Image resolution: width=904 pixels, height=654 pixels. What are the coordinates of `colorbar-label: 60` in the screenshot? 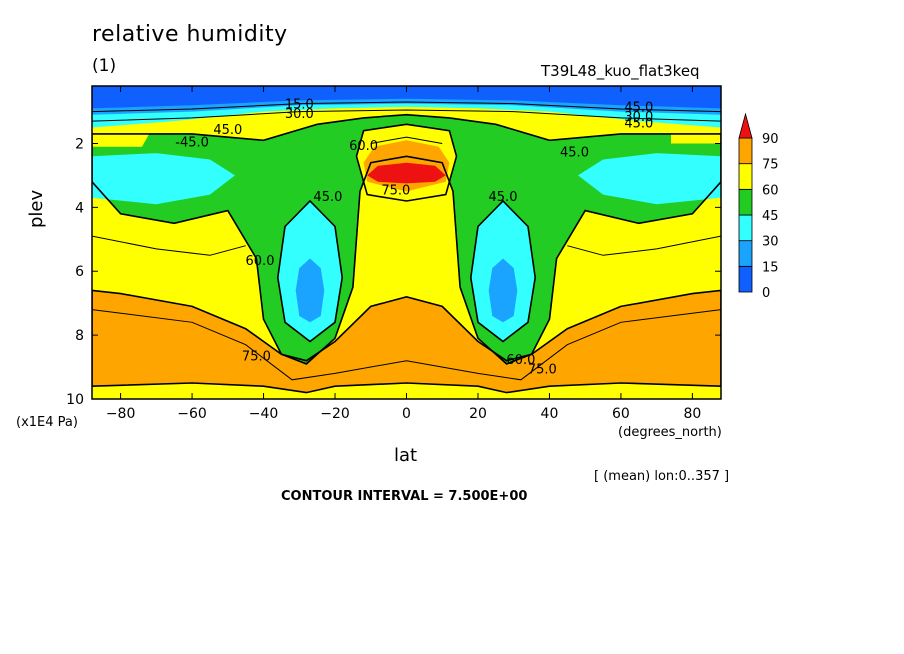 It's located at (770, 190).